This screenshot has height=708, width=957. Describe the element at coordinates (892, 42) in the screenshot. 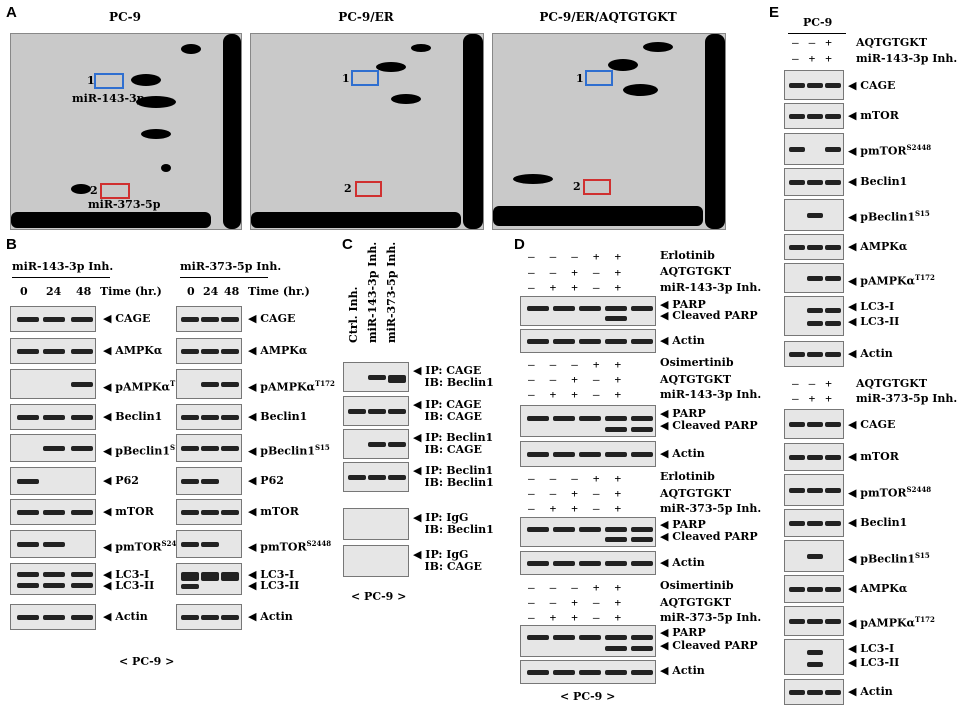

I see `e-top-aqt: AQTGTGKT` at that location.